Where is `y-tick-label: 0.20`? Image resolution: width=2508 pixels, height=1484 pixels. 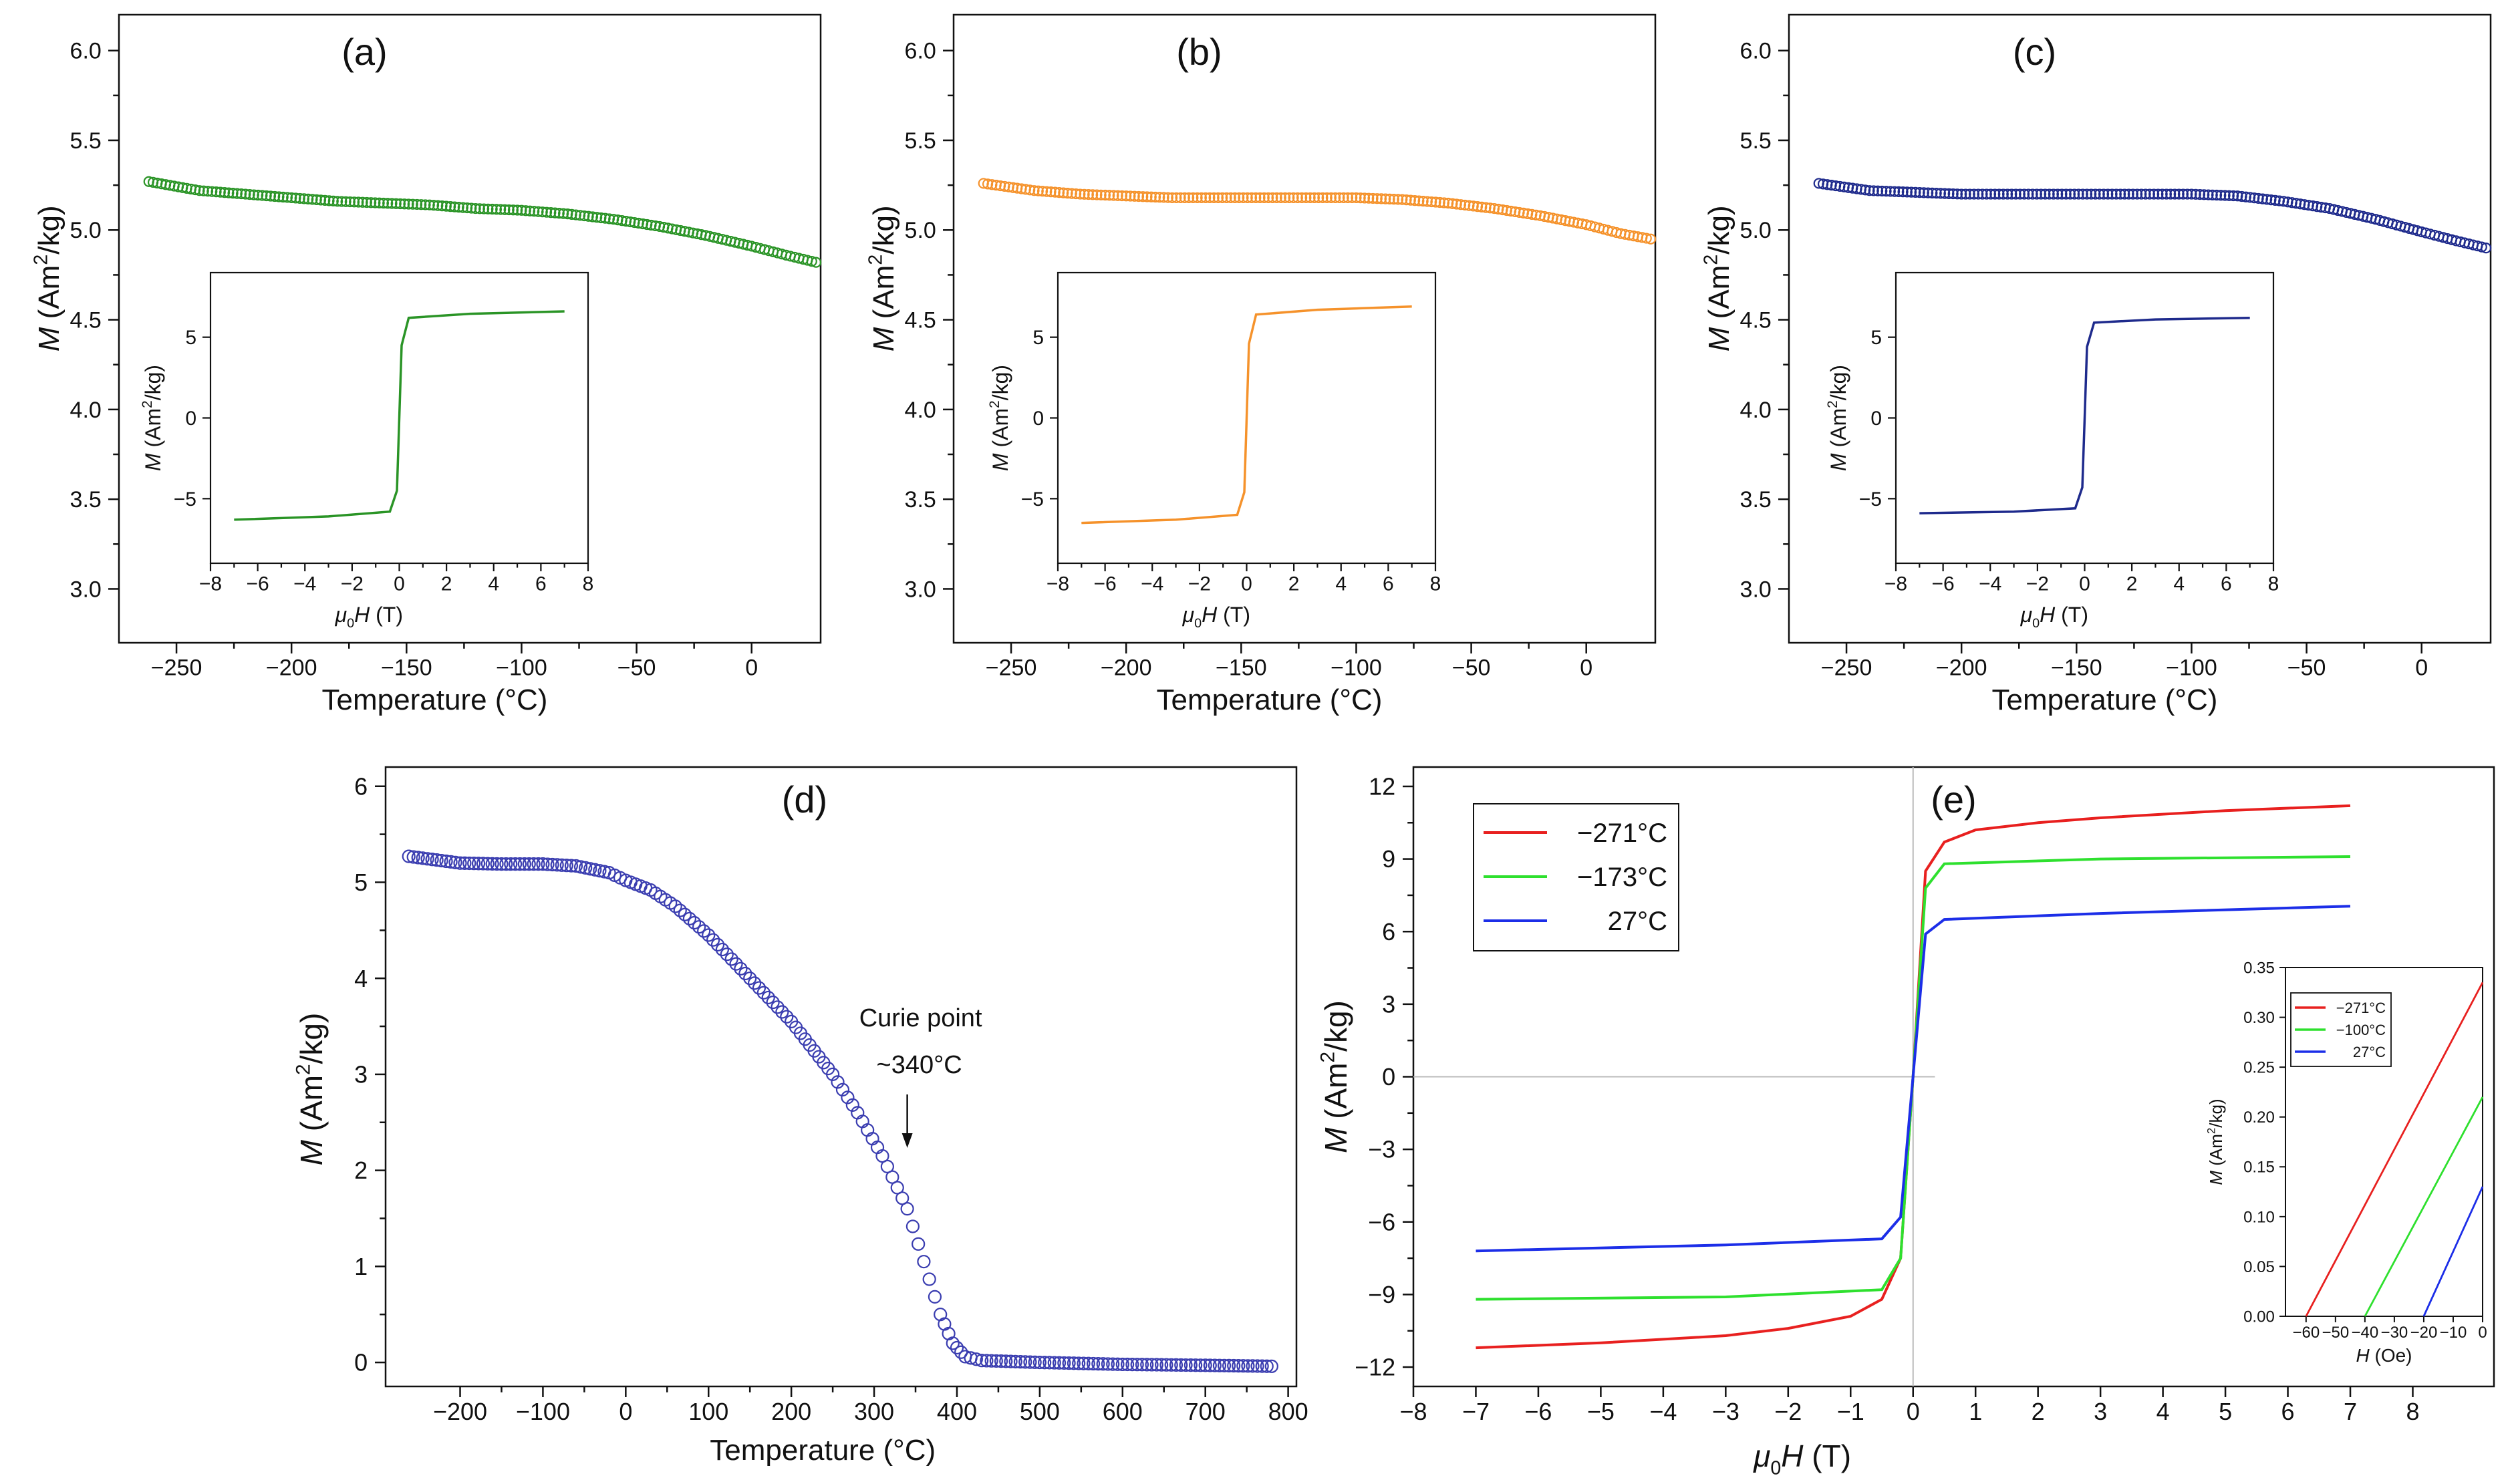
y-tick-label: 0.20 is located at coordinates (2259, 1117).